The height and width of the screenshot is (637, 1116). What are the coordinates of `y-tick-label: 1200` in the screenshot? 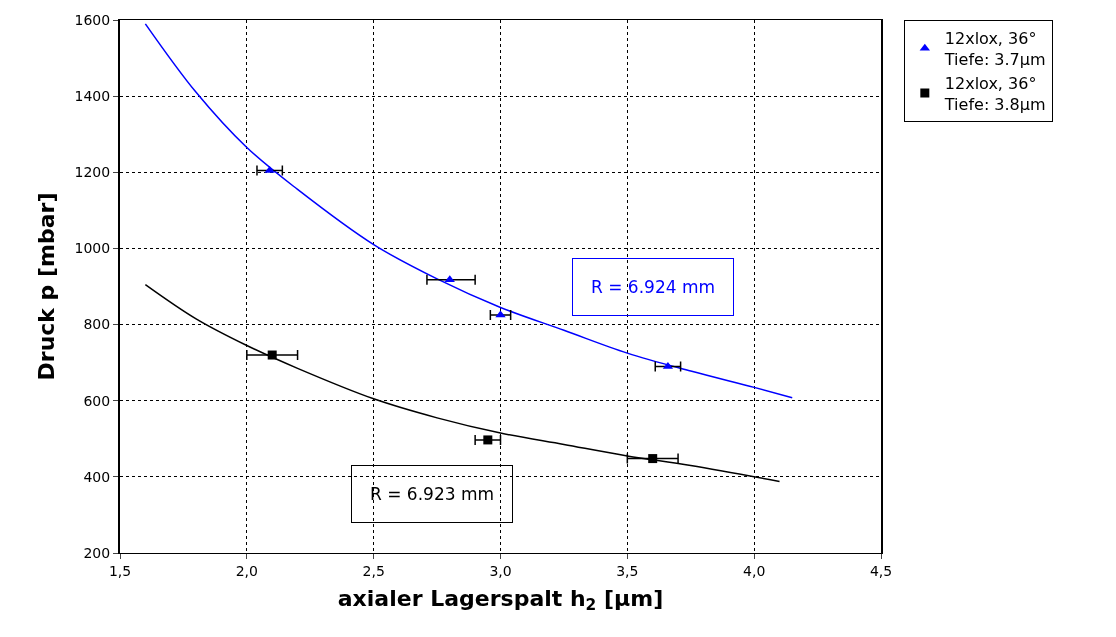 It's located at (92, 172).